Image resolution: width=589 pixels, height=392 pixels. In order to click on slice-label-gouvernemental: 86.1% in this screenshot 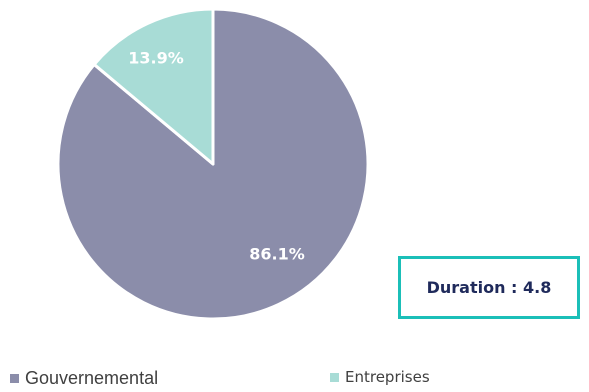, I will do `click(277, 254)`.